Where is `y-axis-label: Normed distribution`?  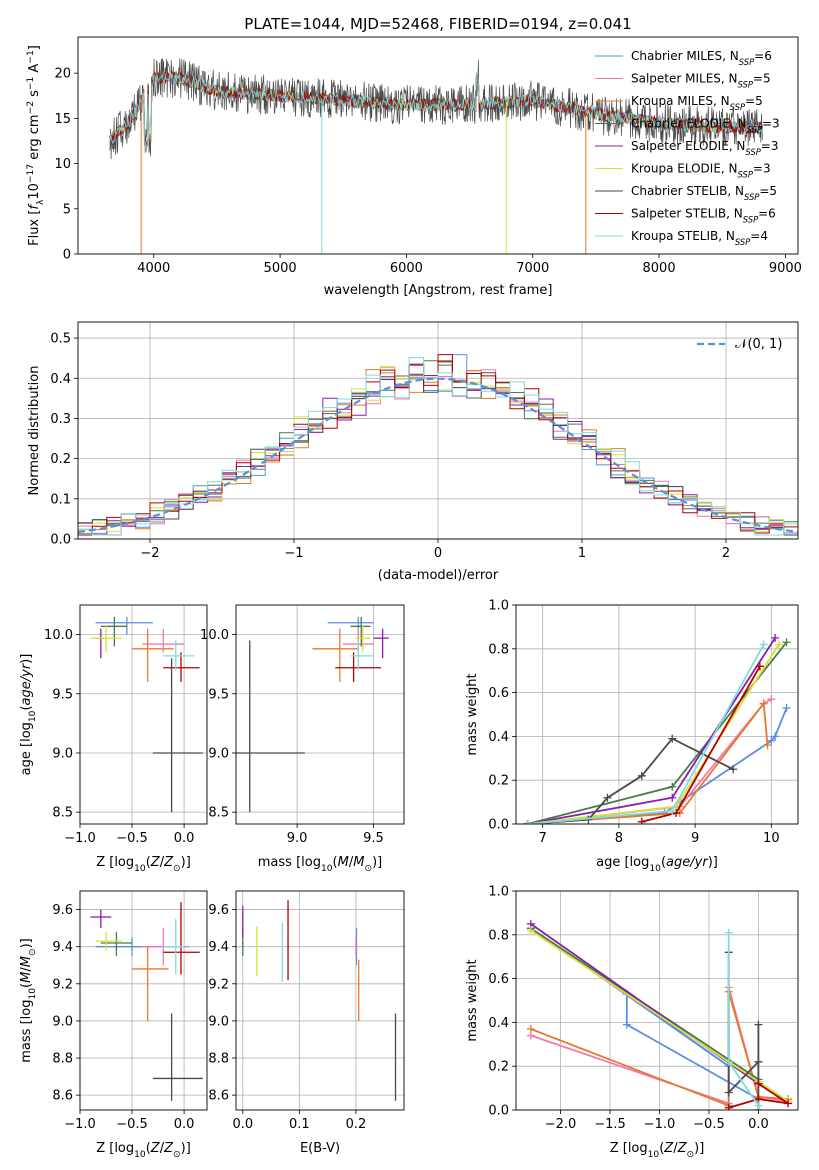
y-axis-label: Normed distribution is located at coordinates (34, 431).